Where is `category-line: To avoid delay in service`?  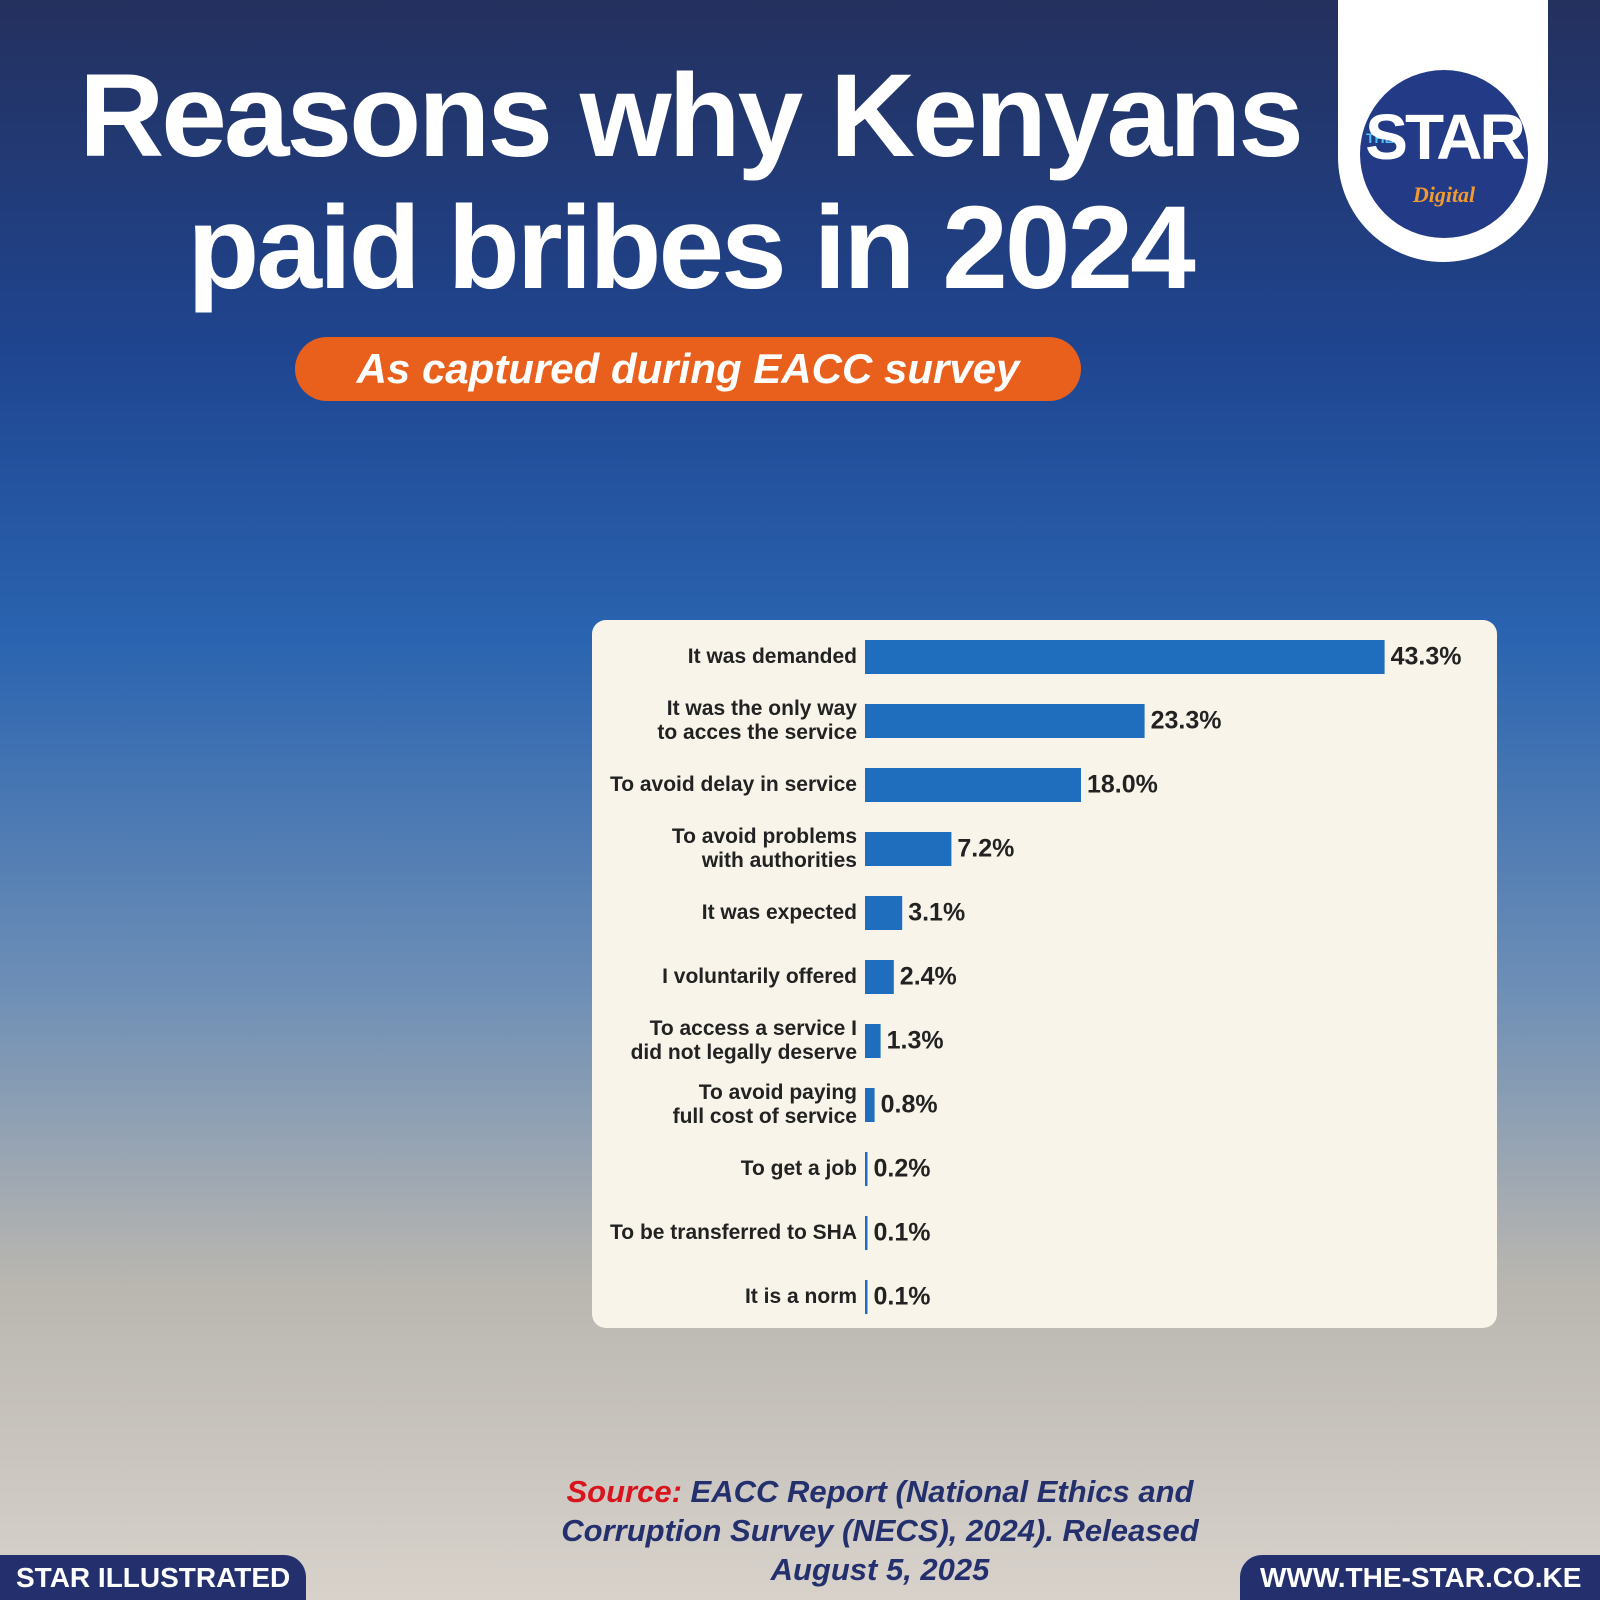 category-line: To avoid delay in service is located at coordinates (733, 784).